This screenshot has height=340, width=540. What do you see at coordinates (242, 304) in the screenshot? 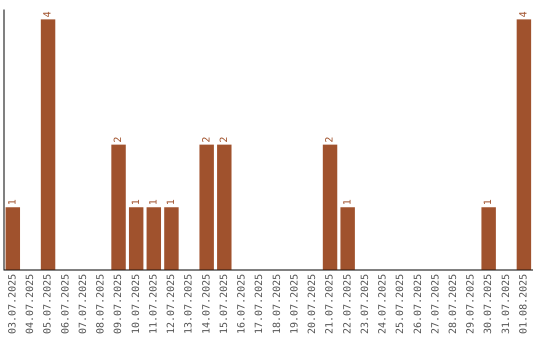
I see `x-tick-label: 16.07.2025` at bounding box center [242, 304].